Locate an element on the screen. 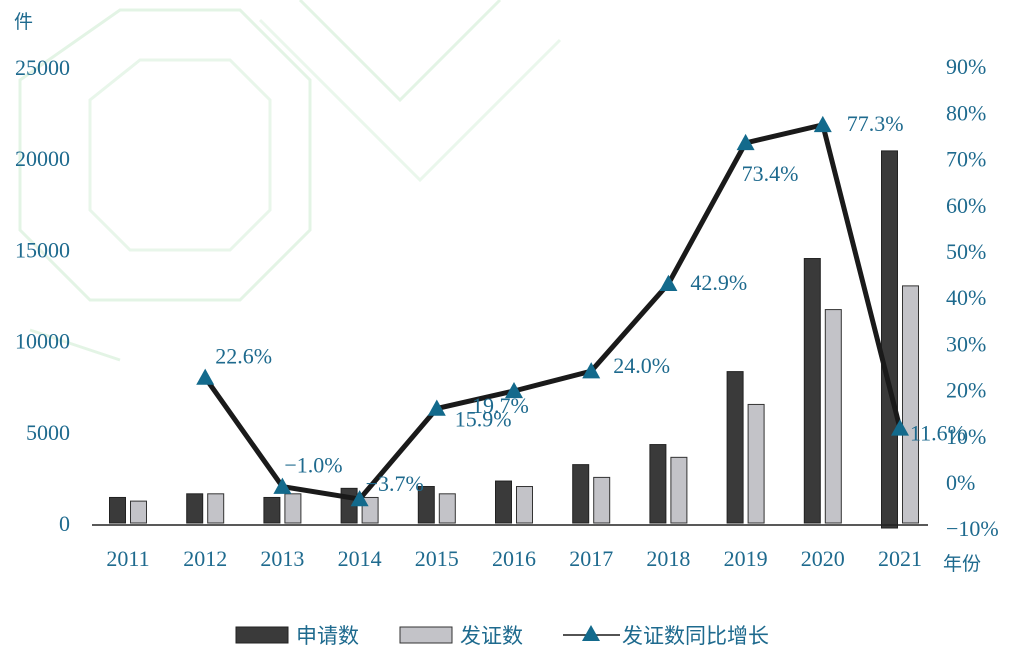 Image resolution: width=1014 pixels, height=656 pixels. x-tick-label: 2011 is located at coordinates (127, 558).